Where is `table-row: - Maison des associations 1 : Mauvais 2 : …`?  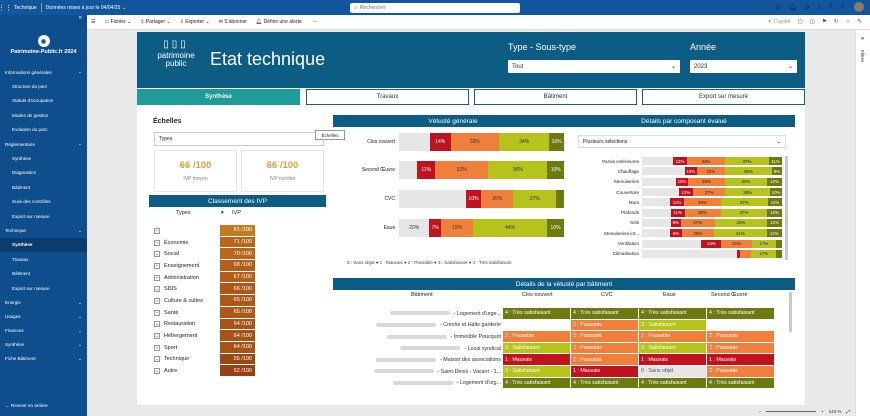
table-row: - Maison des associations 1 : Mauvais 2 : … is located at coordinates (562, 360).